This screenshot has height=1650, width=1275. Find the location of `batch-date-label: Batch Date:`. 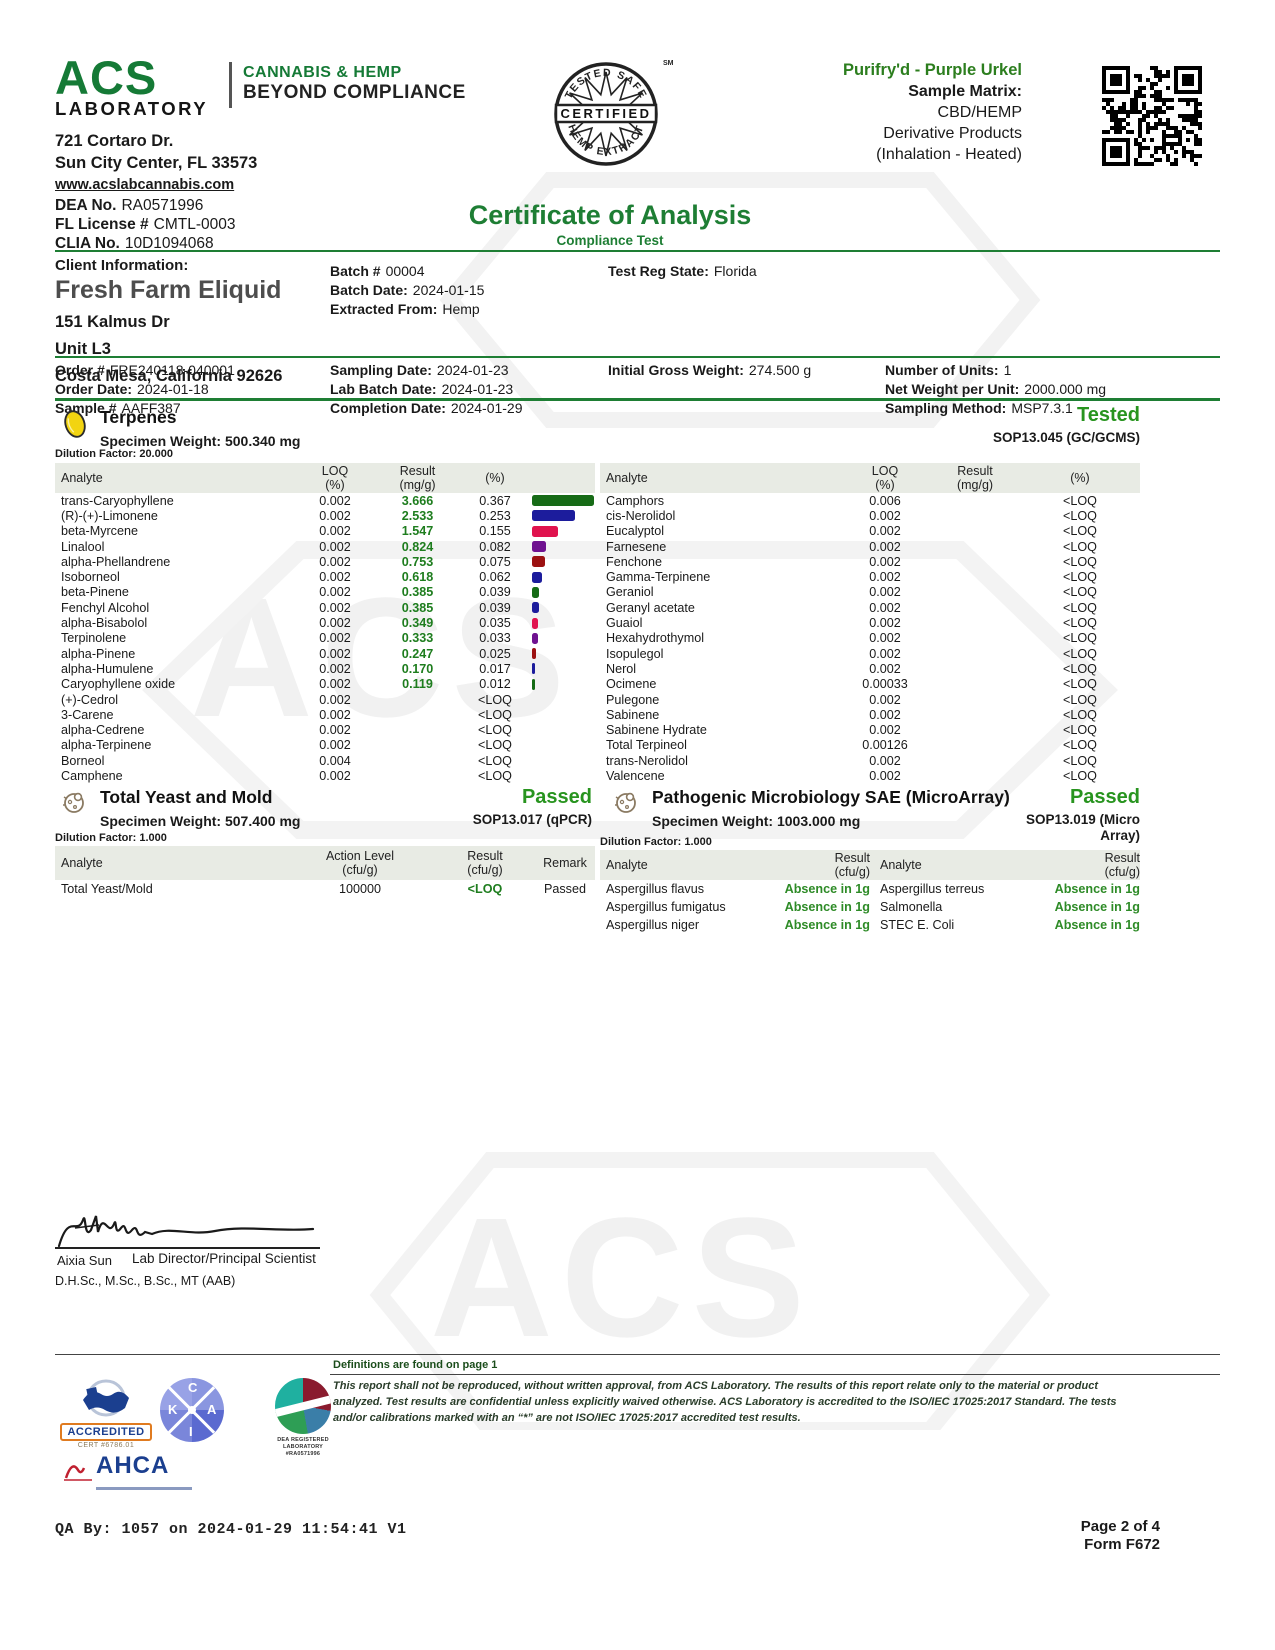

batch-date-label: Batch Date: is located at coordinates (369, 290).